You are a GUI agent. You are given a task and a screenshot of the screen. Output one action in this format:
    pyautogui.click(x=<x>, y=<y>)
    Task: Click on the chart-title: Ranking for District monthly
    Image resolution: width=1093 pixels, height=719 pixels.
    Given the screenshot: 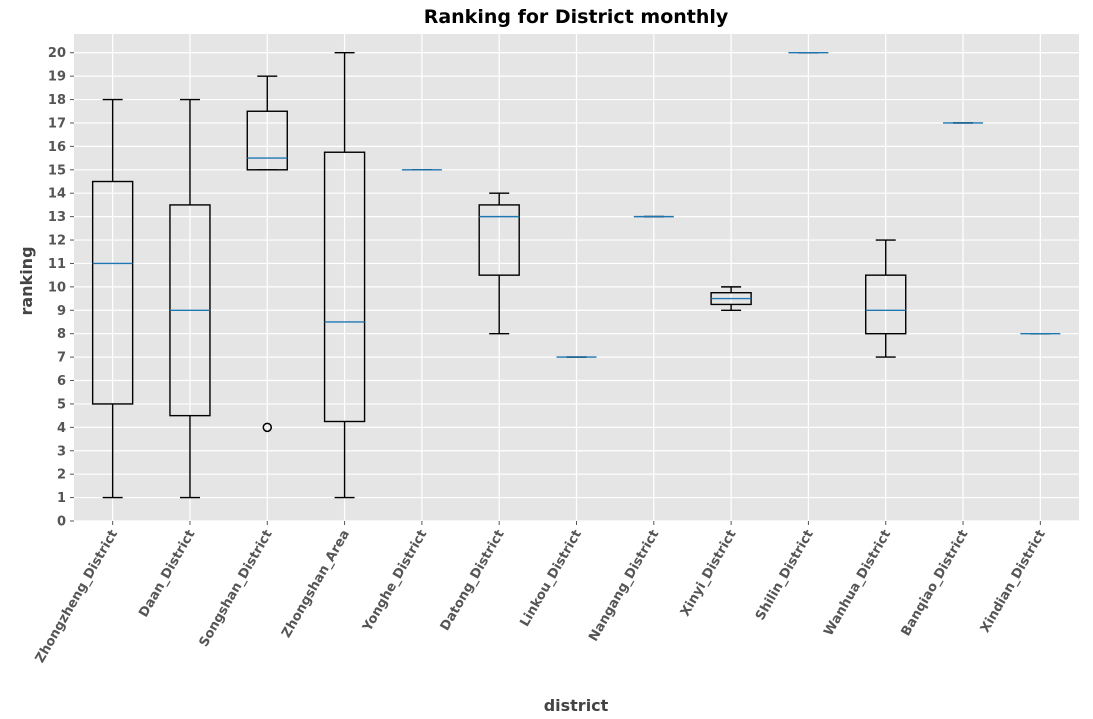 What is the action you would take?
    pyautogui.click(x=576, y=17)
    